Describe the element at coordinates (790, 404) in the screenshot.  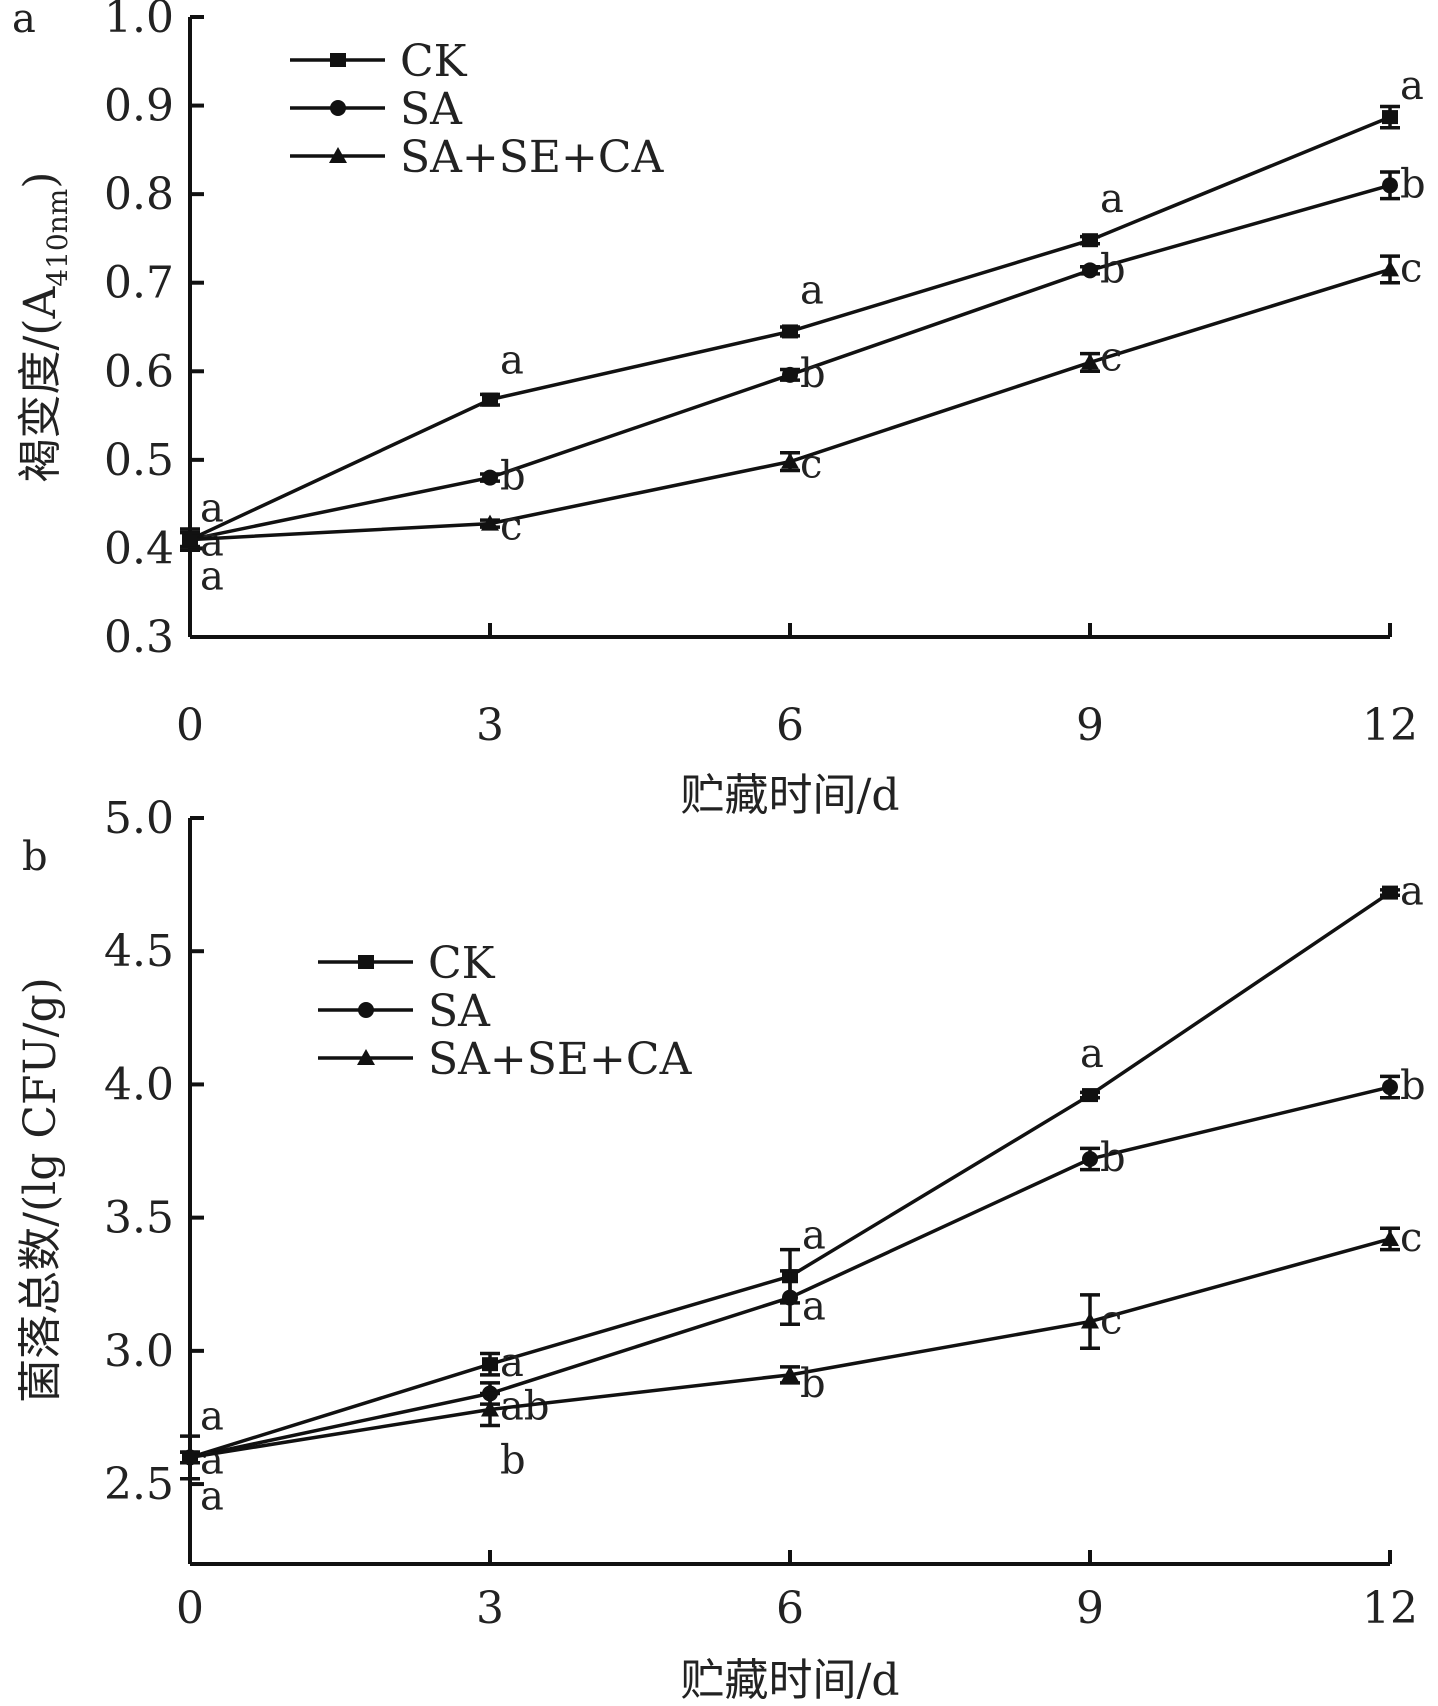
I see `series-line` at that location.